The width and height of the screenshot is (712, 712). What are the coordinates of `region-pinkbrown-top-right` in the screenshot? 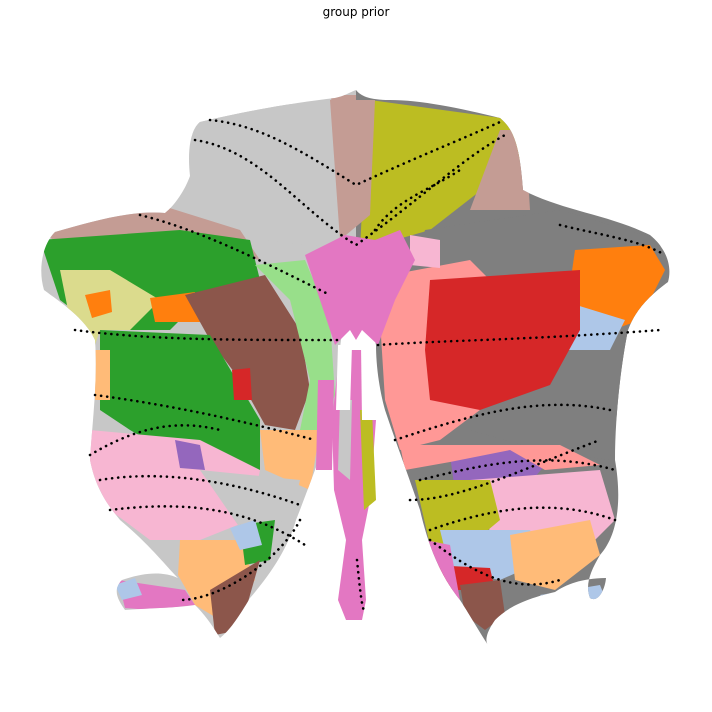 It's located at (500, 170).